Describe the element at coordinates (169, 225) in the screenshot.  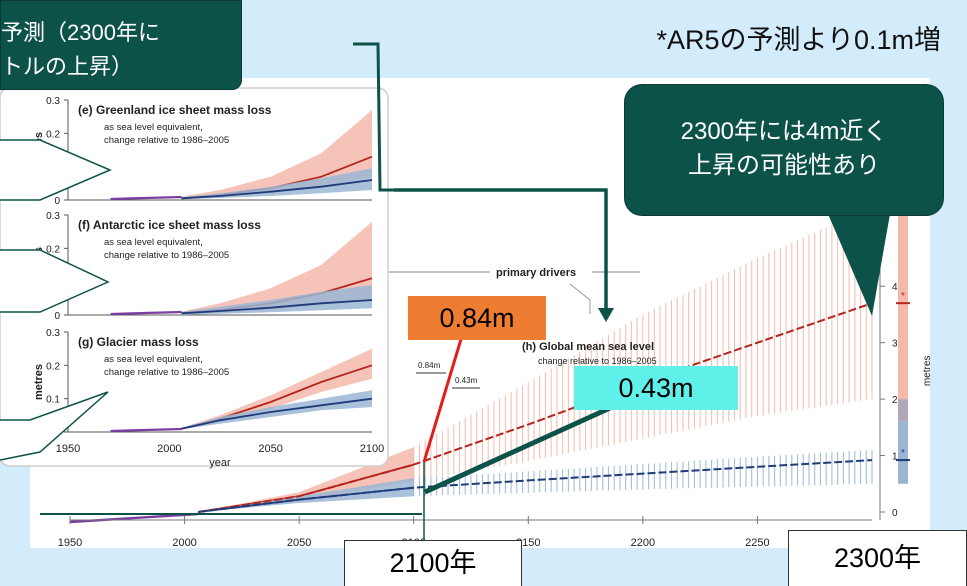
I see `panel-title: (f) Antarctic ice sheet mass loss` at that location.